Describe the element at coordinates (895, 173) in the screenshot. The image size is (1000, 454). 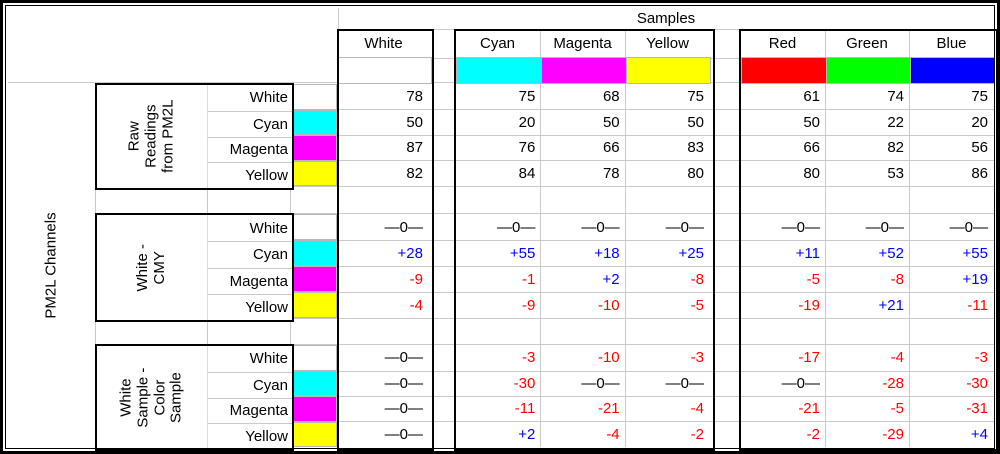
I see `data-cell: 53` at that location.